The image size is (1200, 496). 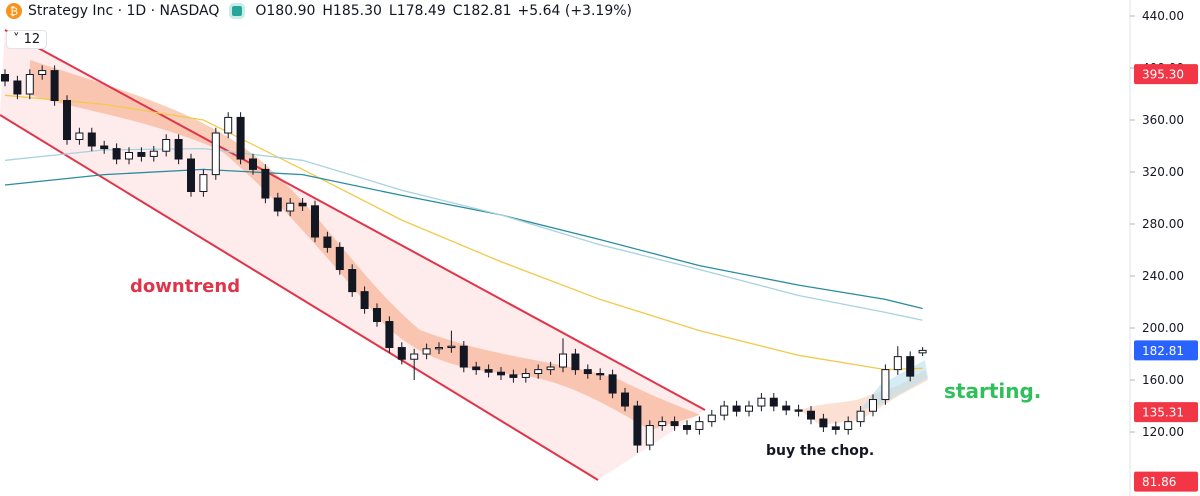 What do you see at coordinates (1163, 120) in the screenshot?
I see `y-tick-label: 360.00` at bounding box center [1163, 120].